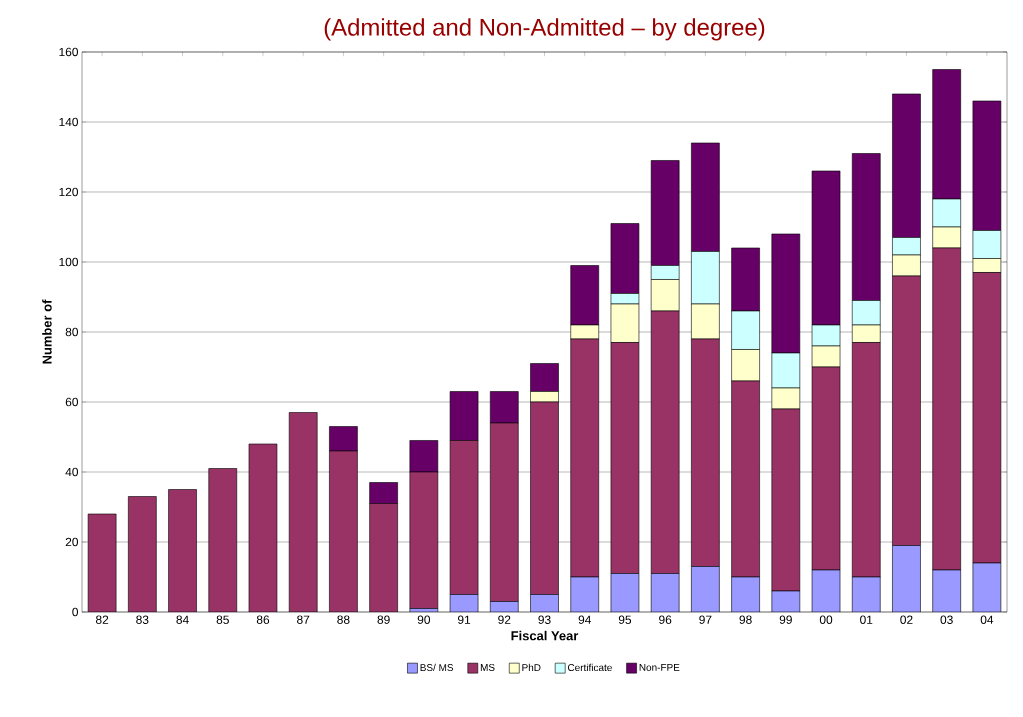 Image resolution: width=1023 pixels, height=717 pixels. What do you see at coordinates (69, 52) in the screenshot?
I see `y-tick-label: 160` at bounding box center [69, 52].